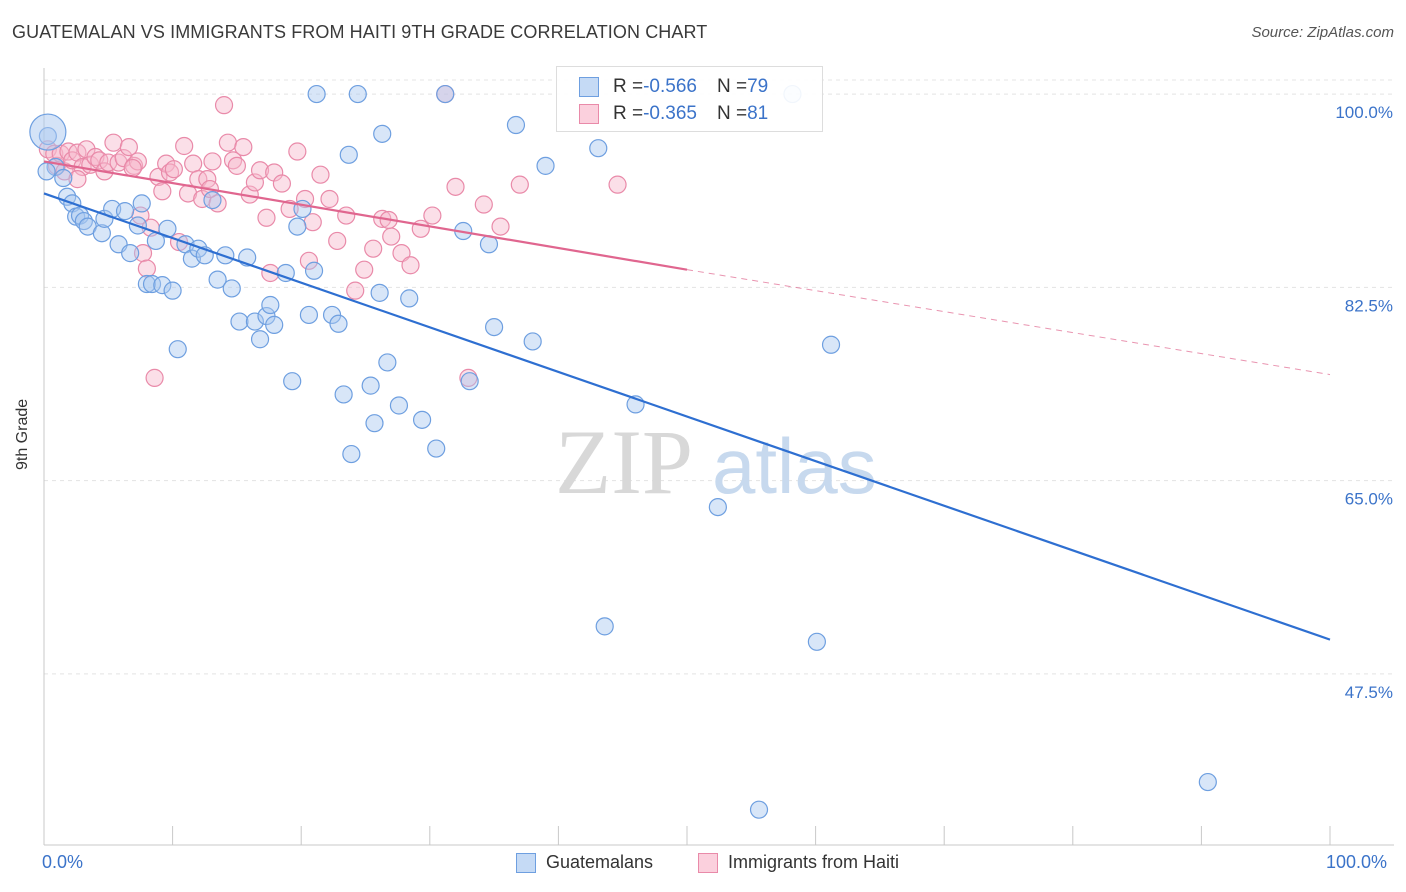 This screenshot has width=1406, height=892. I want to click on legend-row-haiti: R = -0.365 N = 81, so click(673, 114).